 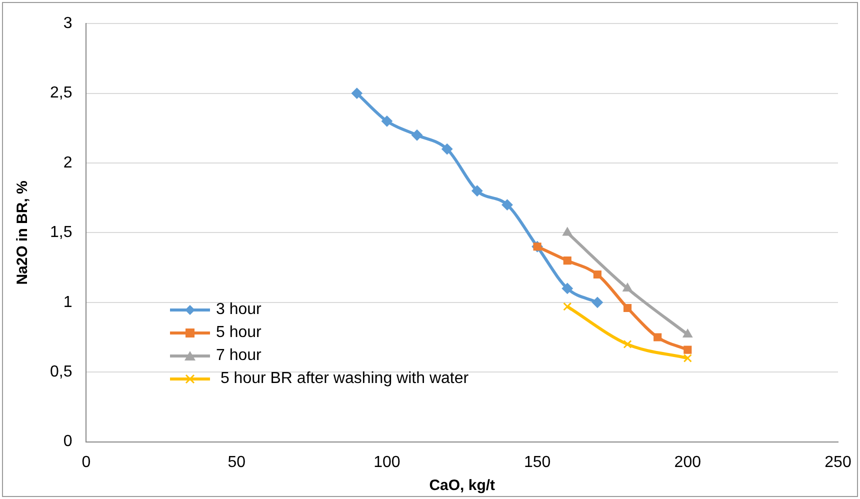 What do you see at coordinates (462, 485) in the screenshot?
I see `x-axis-title: CaO, kg/t` at bounding box center [462, 485].